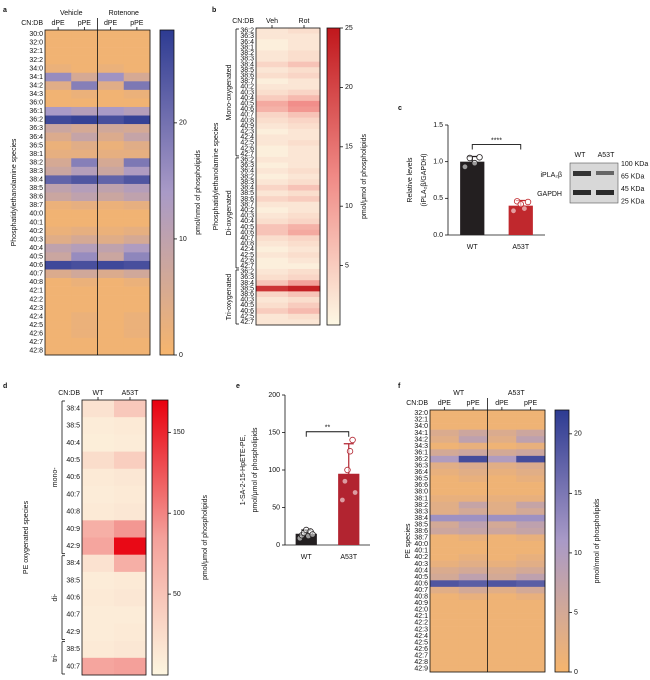  I want to click on column-label: Veh, so click(272, 21).